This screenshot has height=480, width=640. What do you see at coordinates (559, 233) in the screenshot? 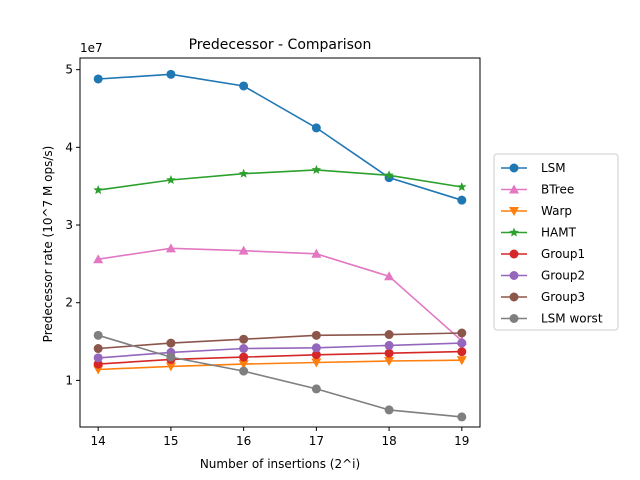
I see `legend-label: HAMT` at bounding box center [559, 233].